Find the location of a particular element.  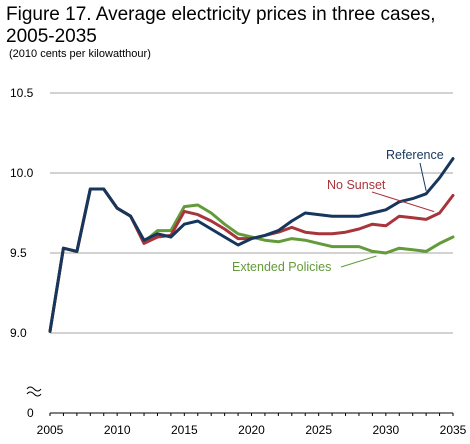

series-label: Extended Policies is located at coordinates (281, 267).